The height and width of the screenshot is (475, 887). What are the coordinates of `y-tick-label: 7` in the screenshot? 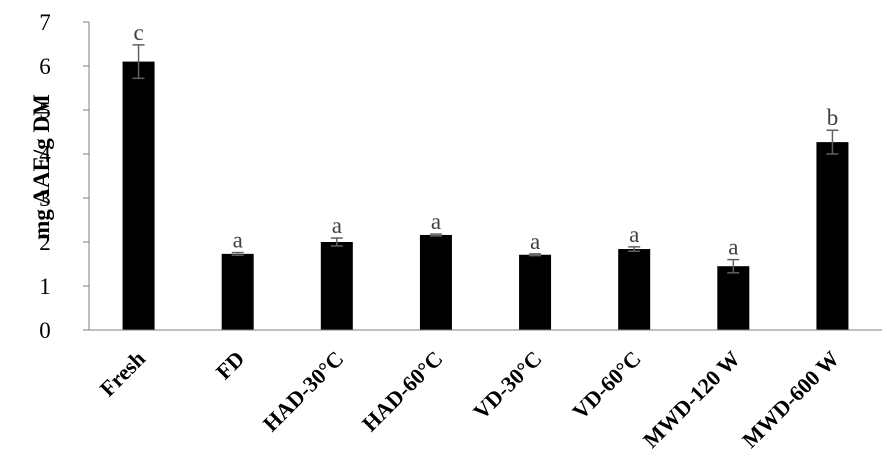 It's located at (45, 22).